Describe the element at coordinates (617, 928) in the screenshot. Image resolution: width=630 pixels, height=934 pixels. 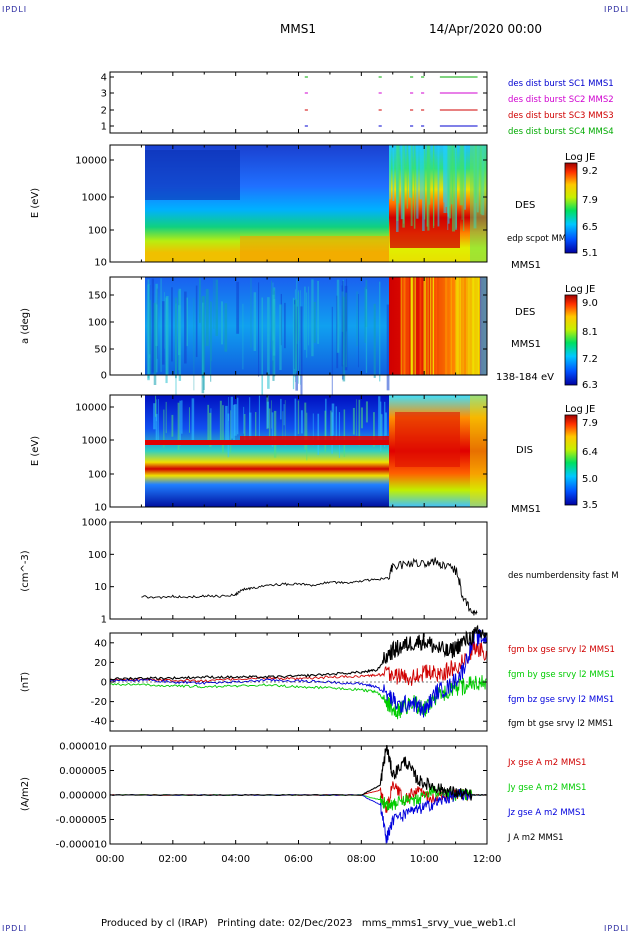
I see `corner-label-bottom-right: IPDLI` at that location.